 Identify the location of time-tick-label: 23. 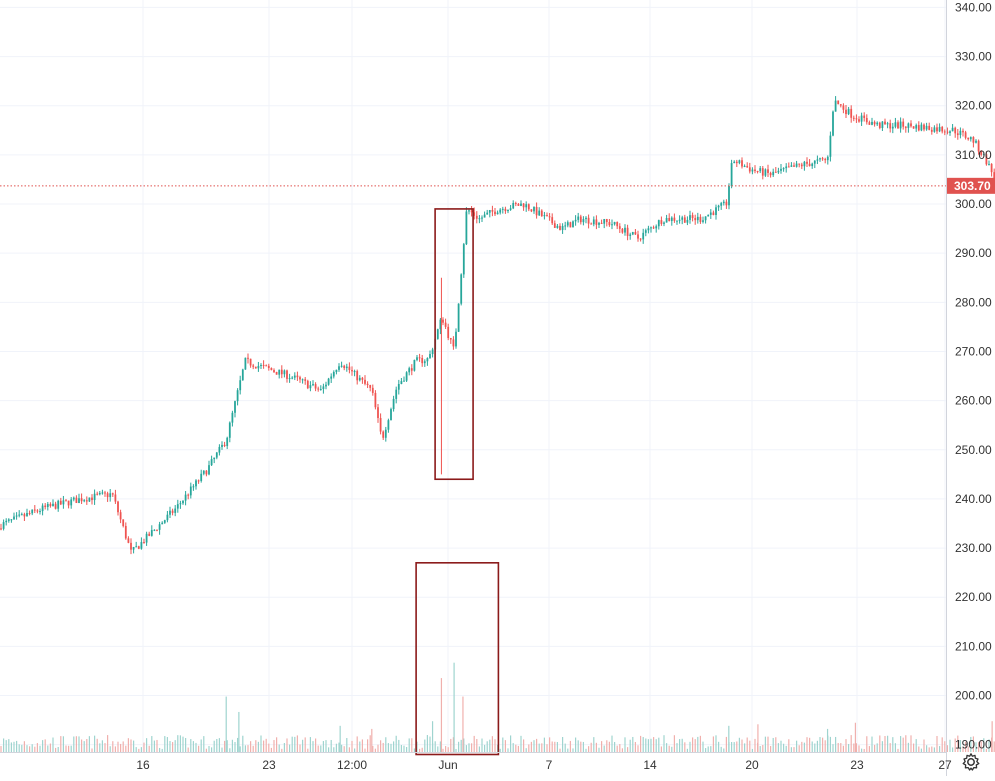
(269, 765).